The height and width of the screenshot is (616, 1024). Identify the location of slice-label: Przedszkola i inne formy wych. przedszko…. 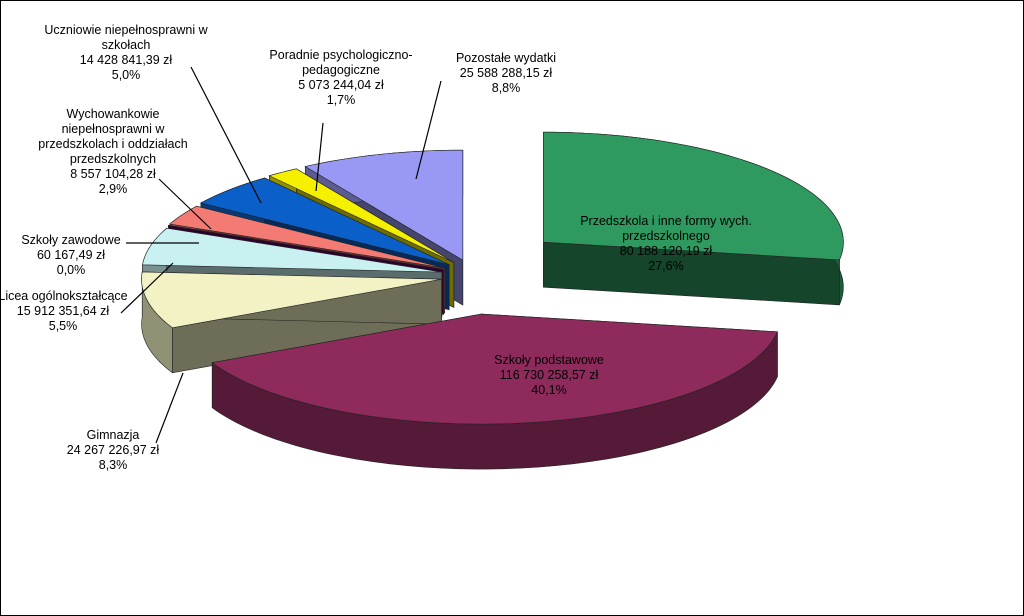
(666, 244).